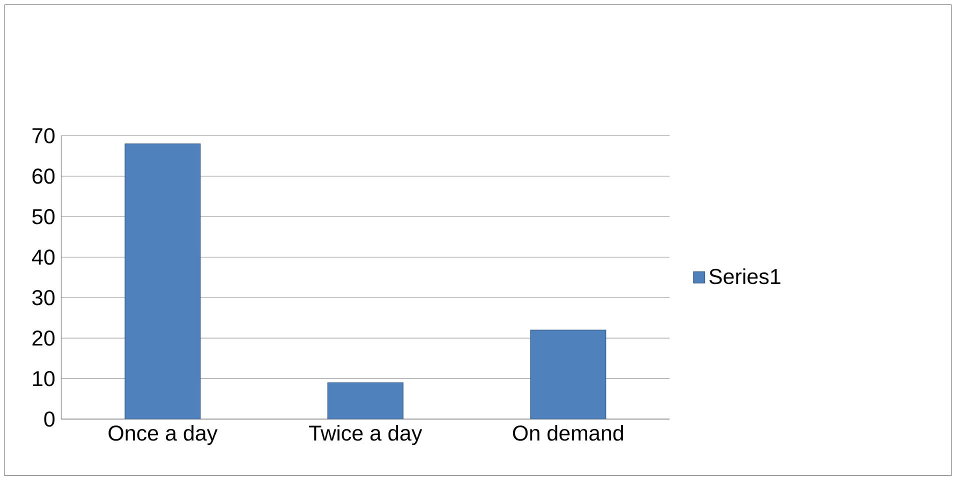 This screenshot has height=480, width=956. Describe the element at coordinates (744, 276) in the screenshot. I see `legend-label: Series1` at that location.